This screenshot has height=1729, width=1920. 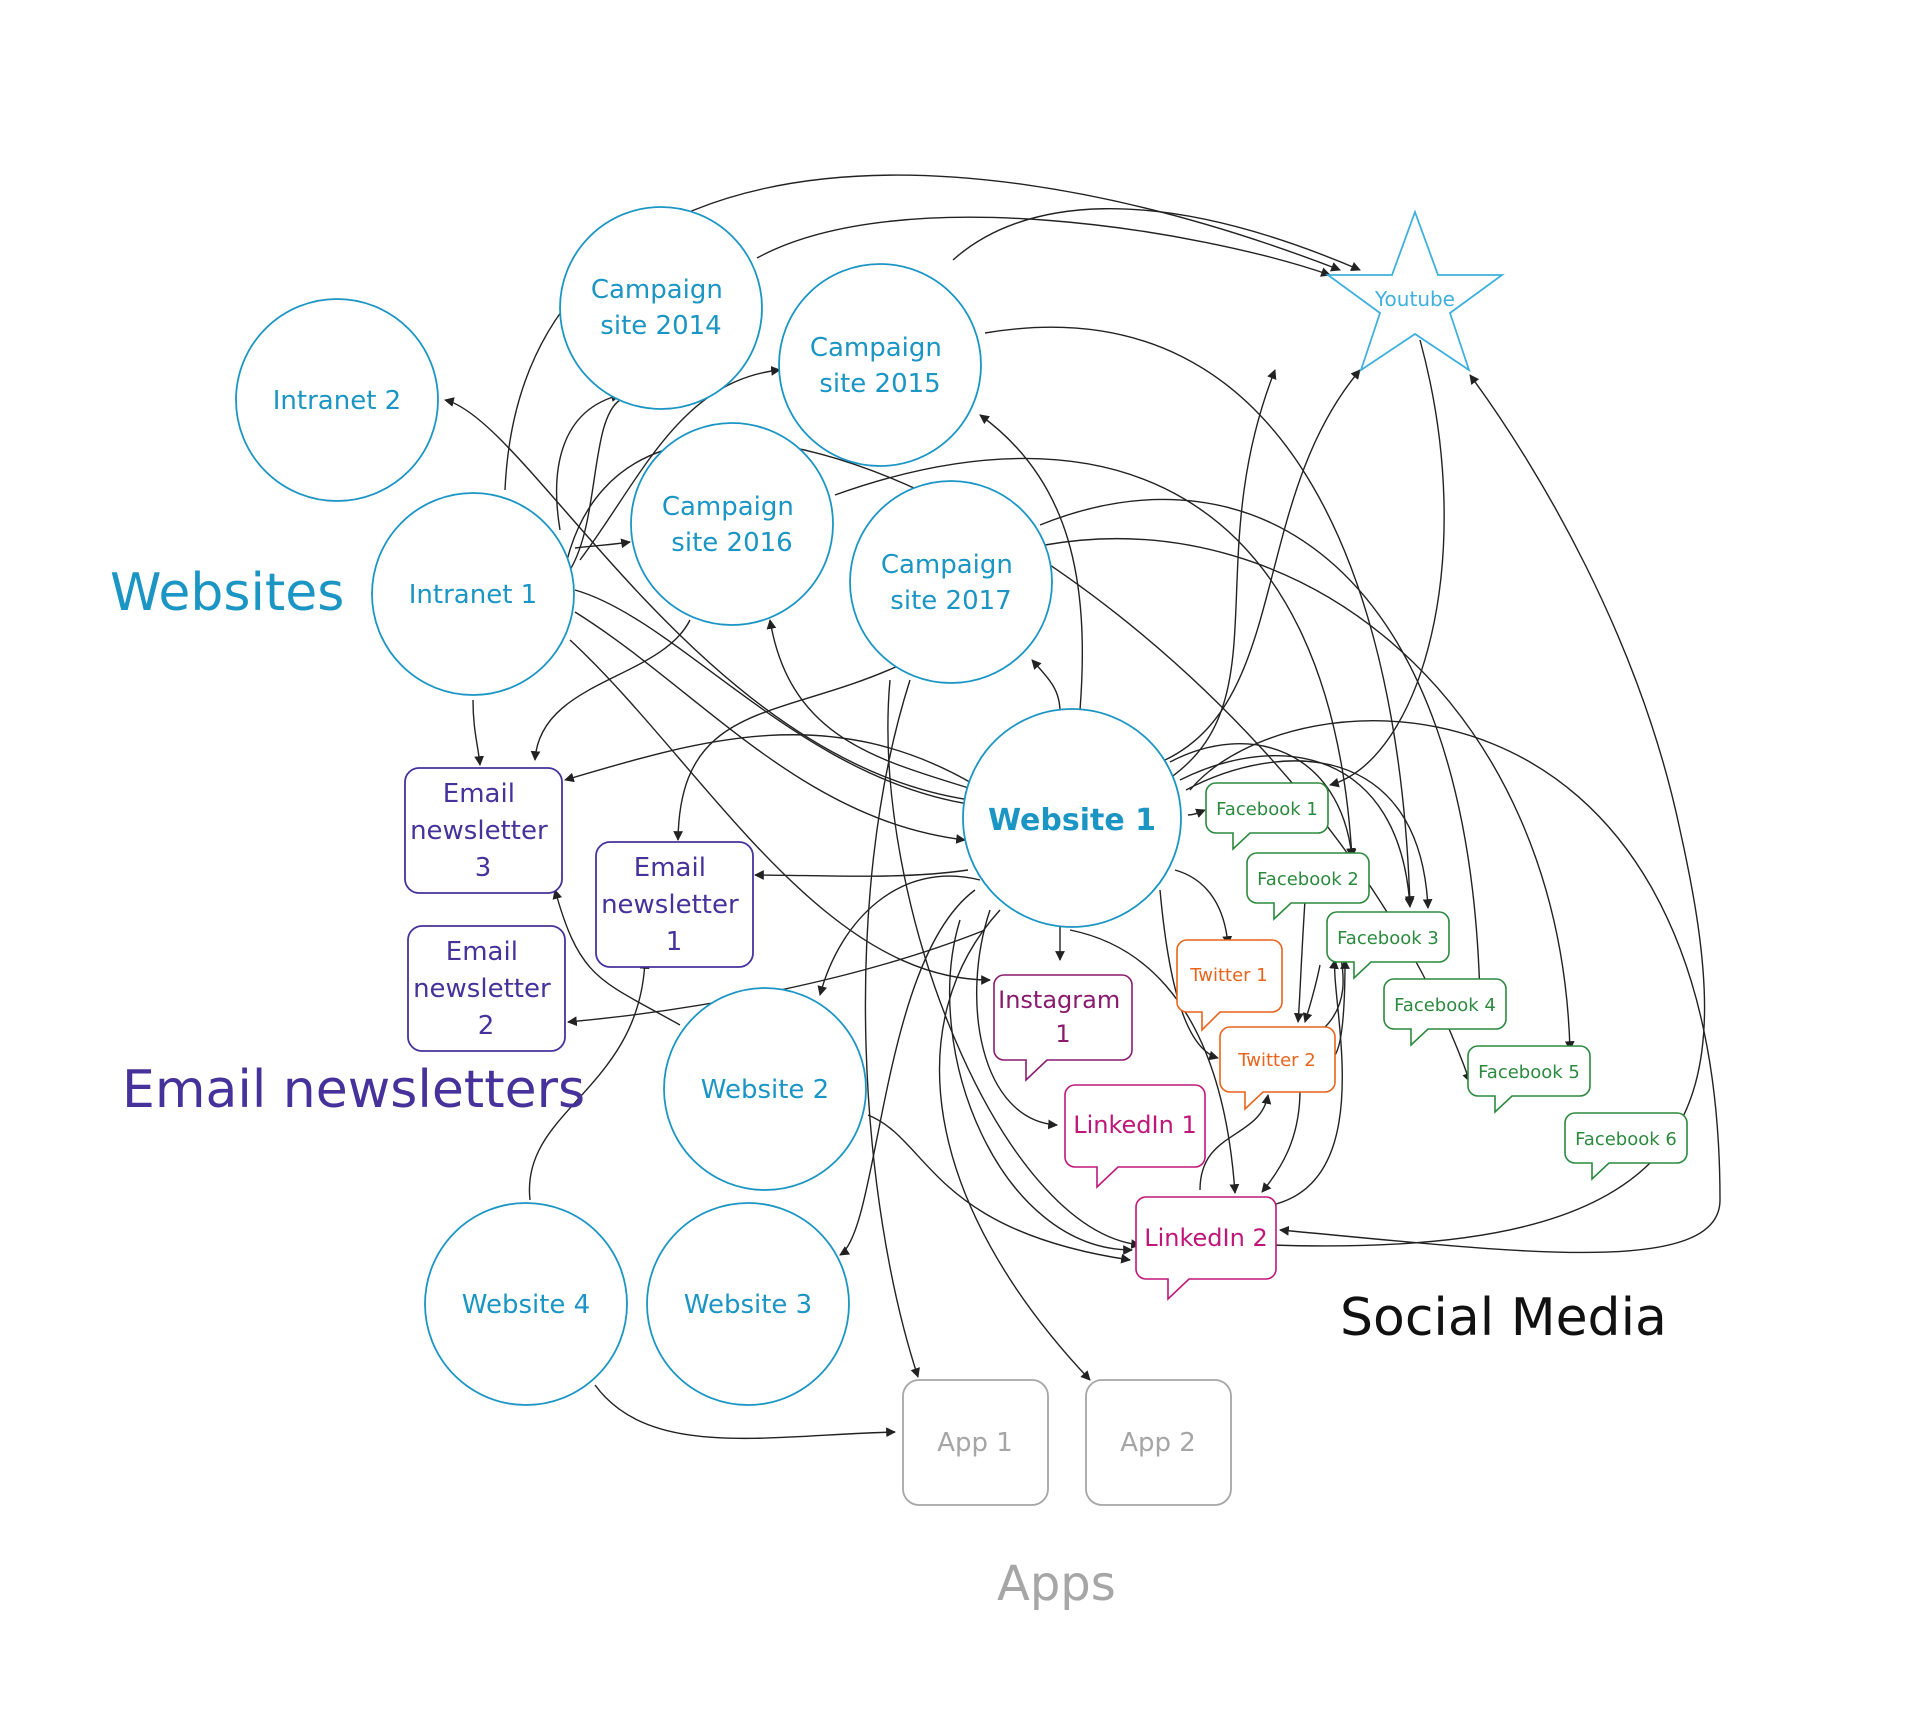 I want to click on edge-linkedin2-facebook3, so click(x=1307, y=1082).